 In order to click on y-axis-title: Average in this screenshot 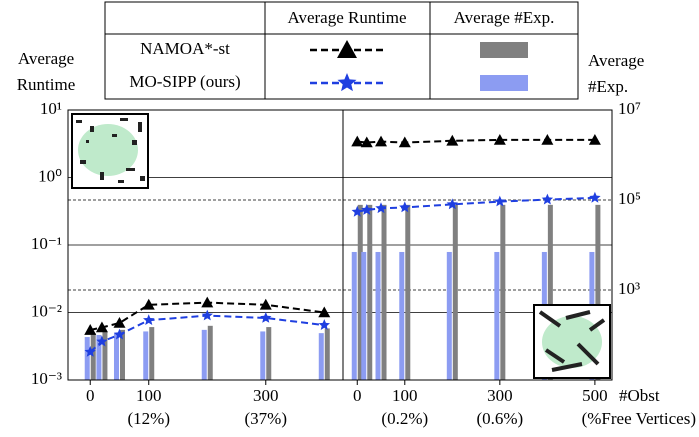, I will do `click(46, 58)`.